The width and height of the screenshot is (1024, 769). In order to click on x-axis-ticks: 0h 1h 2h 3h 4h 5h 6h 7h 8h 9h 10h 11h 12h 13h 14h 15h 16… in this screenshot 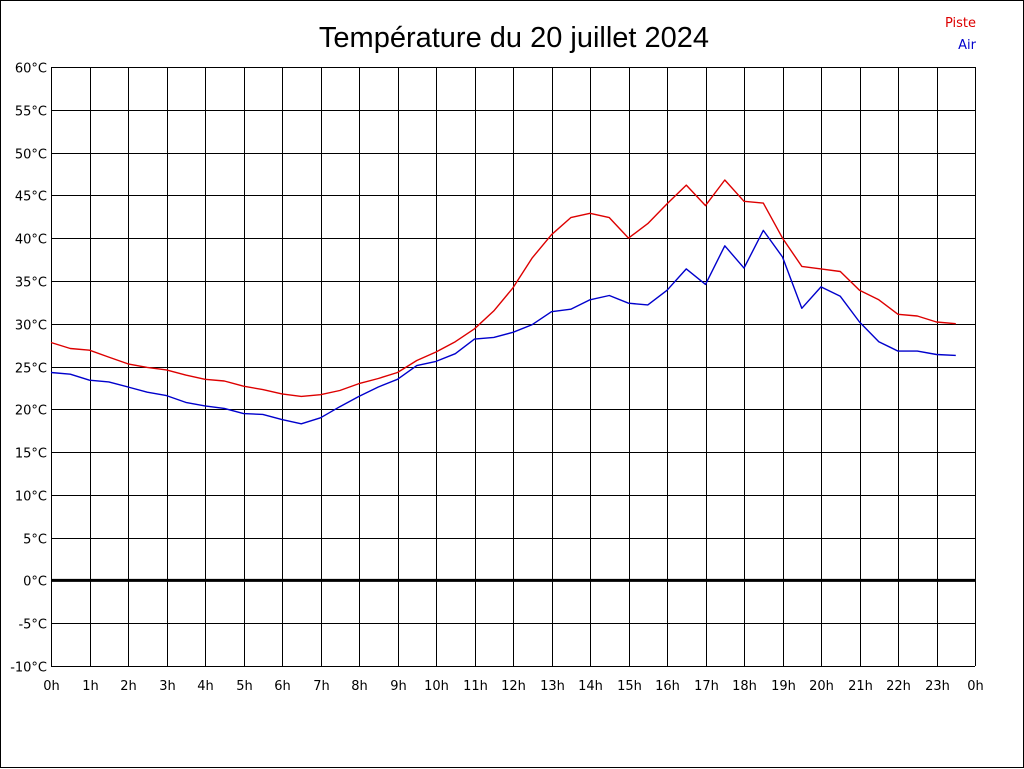, I will do `click(513, 686)`.